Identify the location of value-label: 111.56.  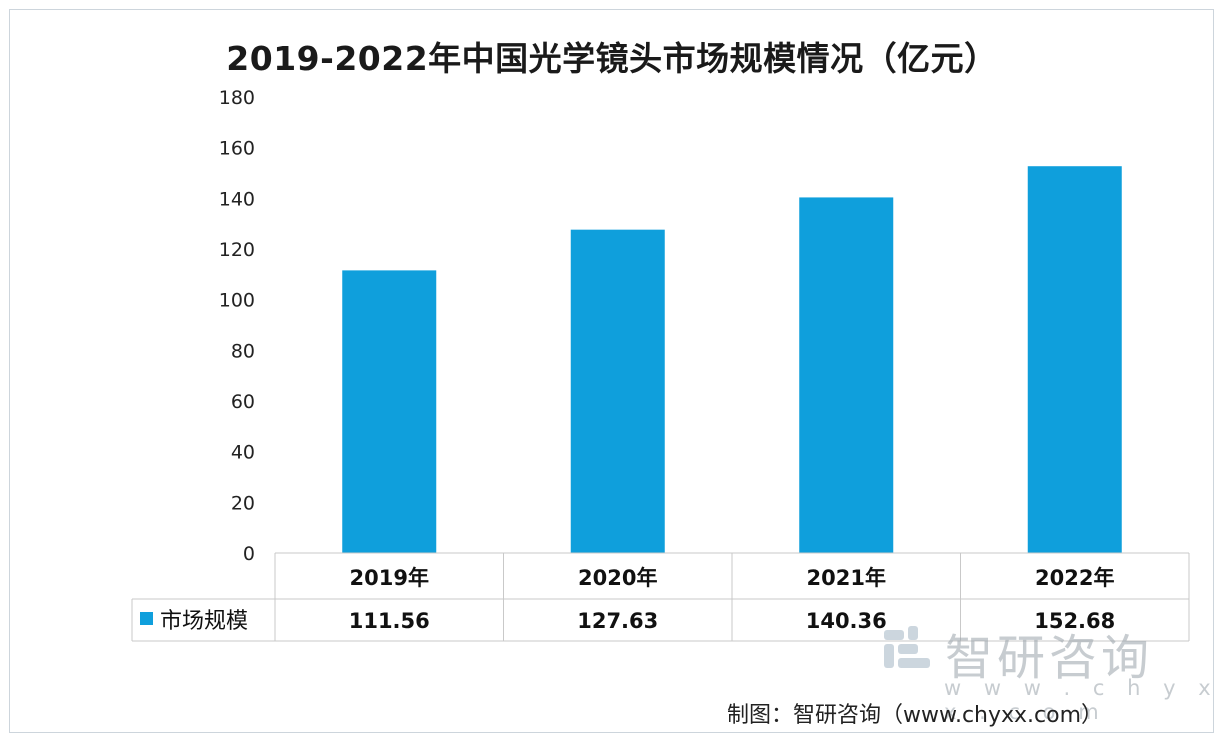
(389, 621).